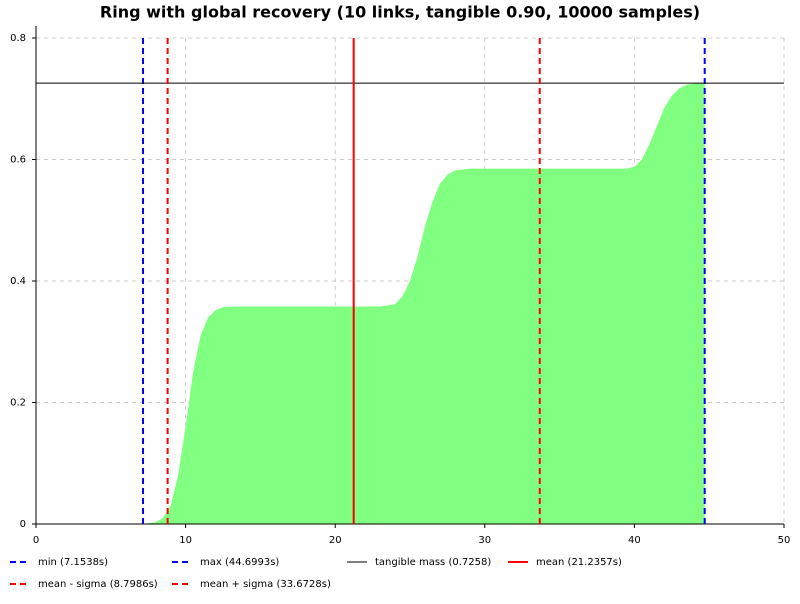 The width and height of the screenshot is (800, 604). What do you see at coordinates (185, 540) in the screenshot?
I see `x-tick-label: 10` at bounding box center [185, 540].